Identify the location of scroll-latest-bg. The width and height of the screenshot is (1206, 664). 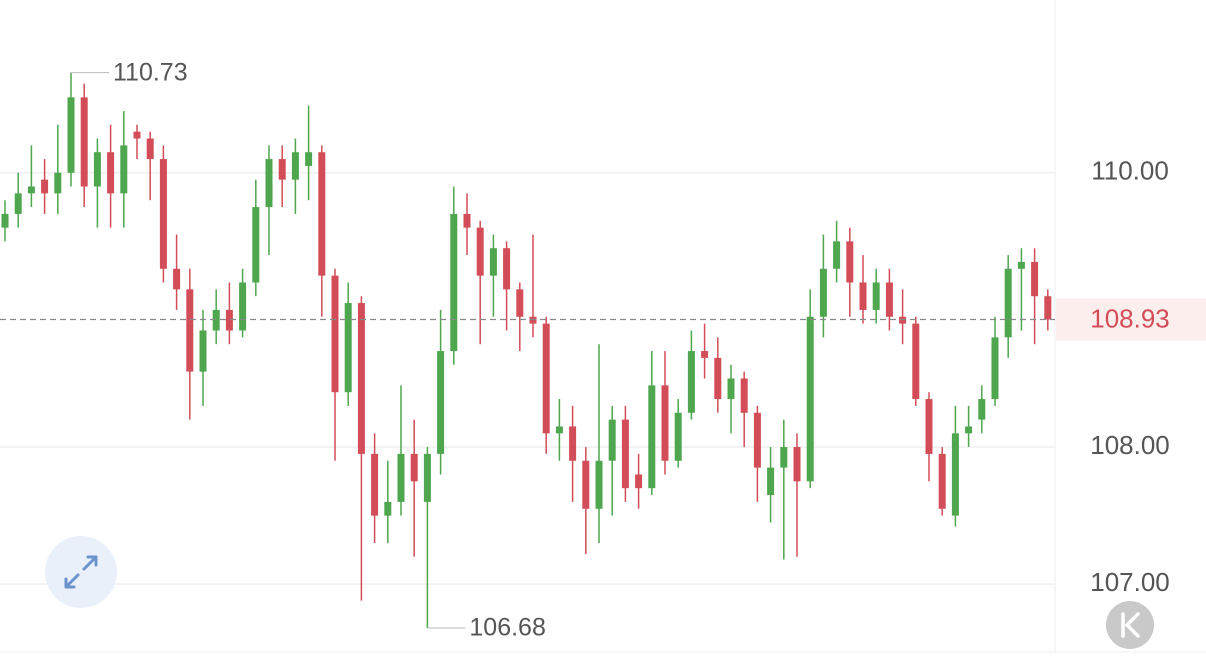
(1130, 625).